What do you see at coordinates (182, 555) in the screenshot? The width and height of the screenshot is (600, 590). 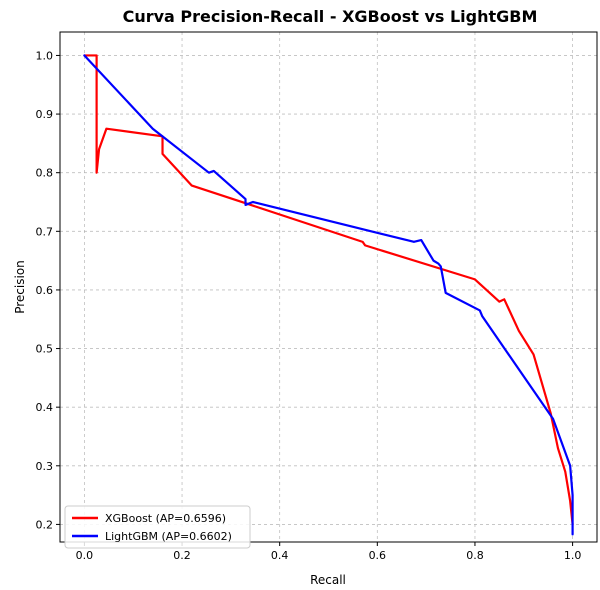 I see `x-tick-label: 0.2` at bounding box center [182, 555].